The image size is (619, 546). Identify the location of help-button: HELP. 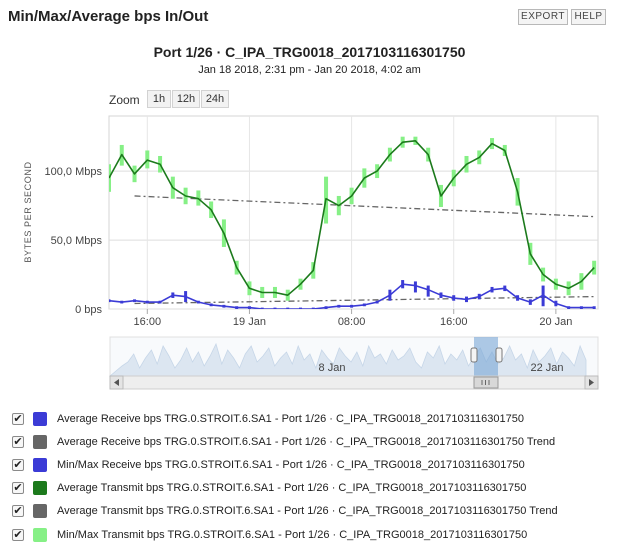
(588, 17).